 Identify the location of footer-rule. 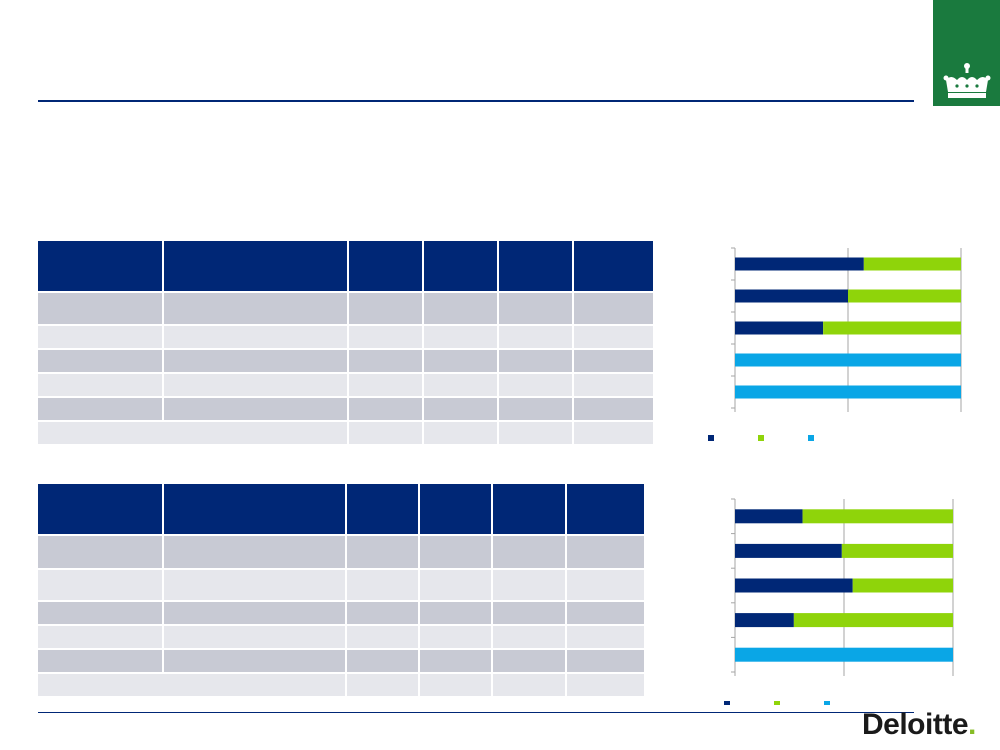
(476, 712).